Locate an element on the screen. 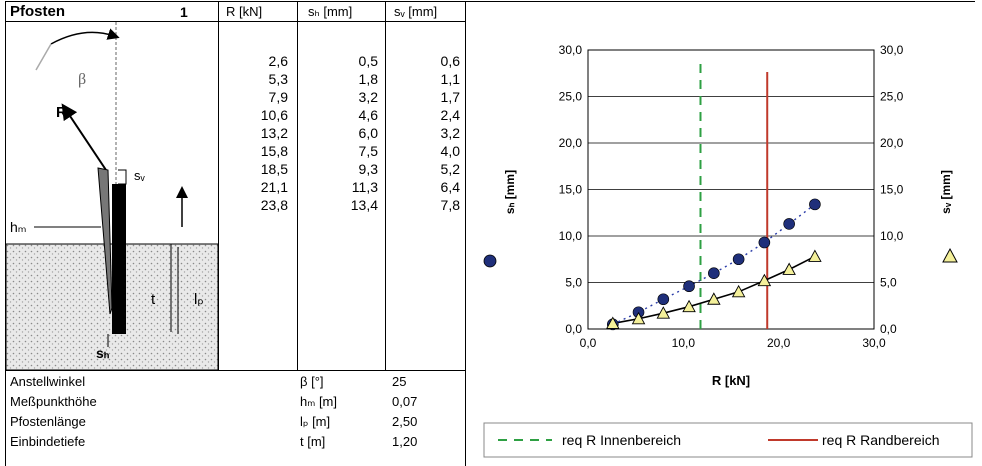  sv-bracket is located at coordinates (122, 177).